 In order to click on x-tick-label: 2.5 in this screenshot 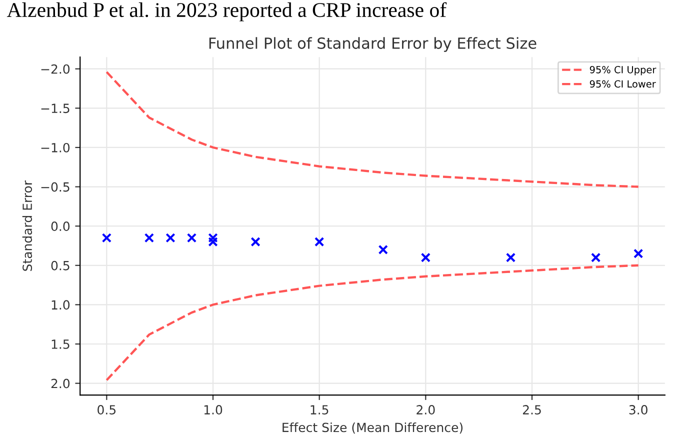, I will do `click(531, 409)`.